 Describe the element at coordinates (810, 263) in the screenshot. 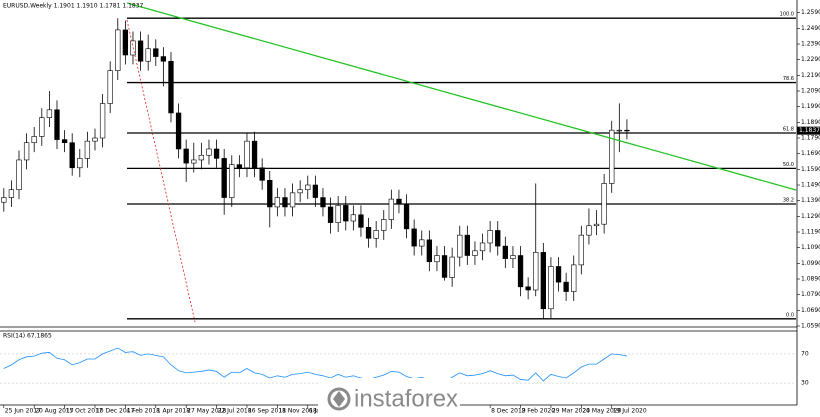

I see `y-tick-label: 1.0990` at that location.